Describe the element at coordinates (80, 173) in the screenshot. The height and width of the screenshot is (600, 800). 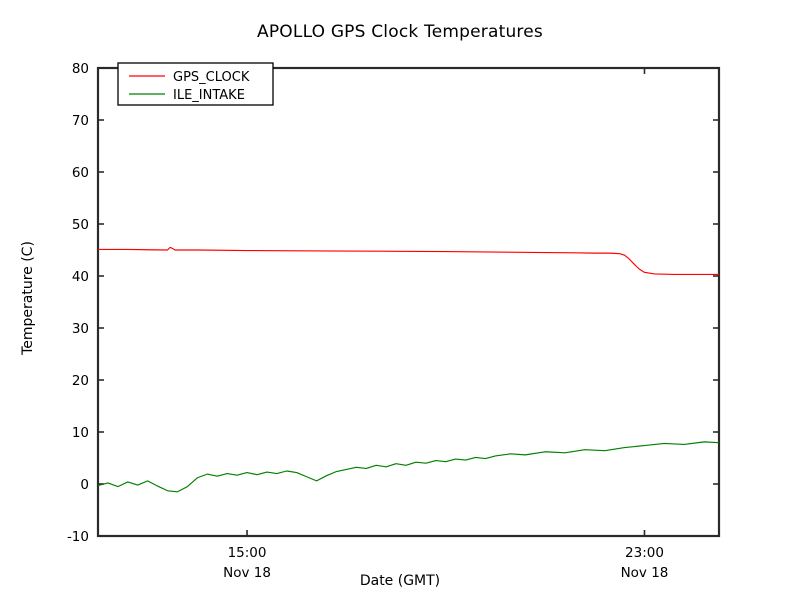
I see `y-tick-label: 60` at that location.